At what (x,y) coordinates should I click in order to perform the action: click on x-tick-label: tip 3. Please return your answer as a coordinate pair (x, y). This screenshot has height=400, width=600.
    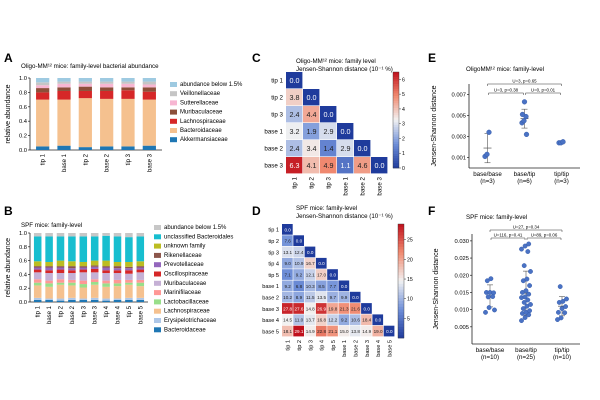
    Looking at the image, I should click on (84, 311).